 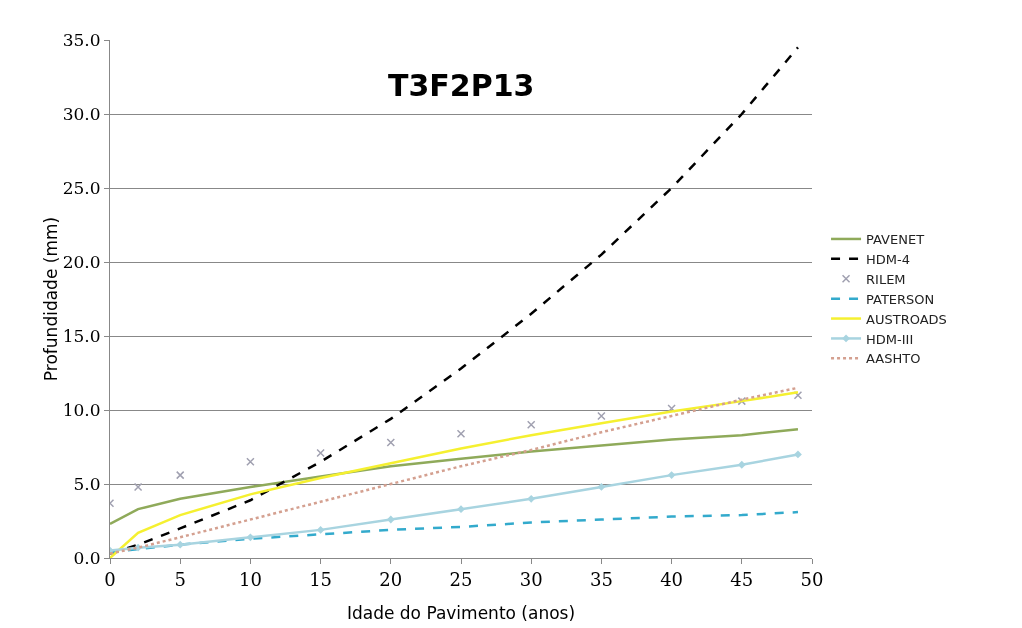 What do you see at coordinates (50, 299) in the screenshot?
I see `y-axis-title: Profundidade (mm)` at bounding box center [50, 299].